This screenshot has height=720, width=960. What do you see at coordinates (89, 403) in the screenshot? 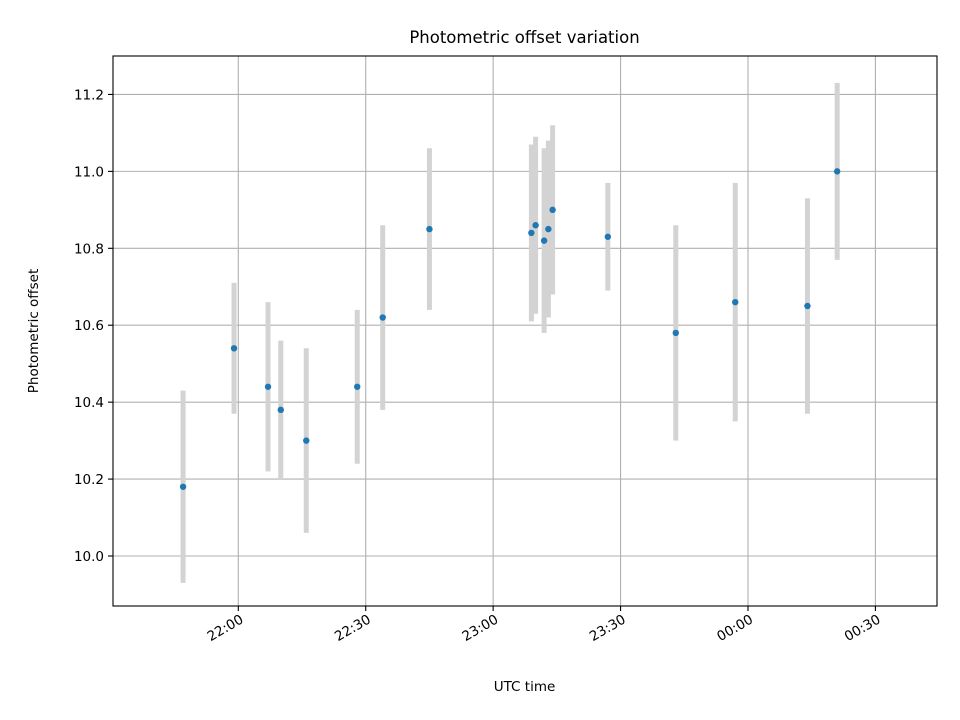
I see `y-tick-label: 10.4` at bounding box center [89, 403].